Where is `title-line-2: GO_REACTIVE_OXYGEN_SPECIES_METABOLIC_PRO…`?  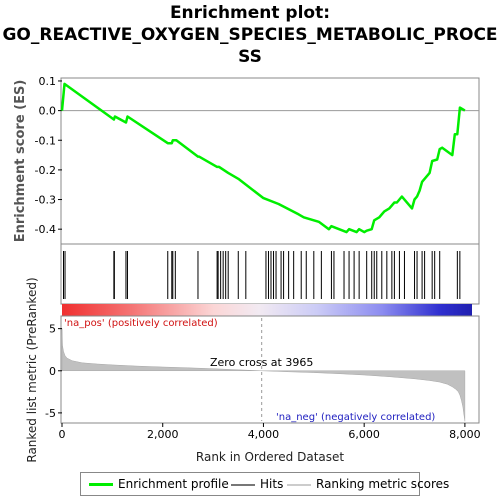
title-line-2: GO_REACTIVE_OXYGEN_SPECIES_METABOLIC_PRO… is located at coordinates (250, 35).